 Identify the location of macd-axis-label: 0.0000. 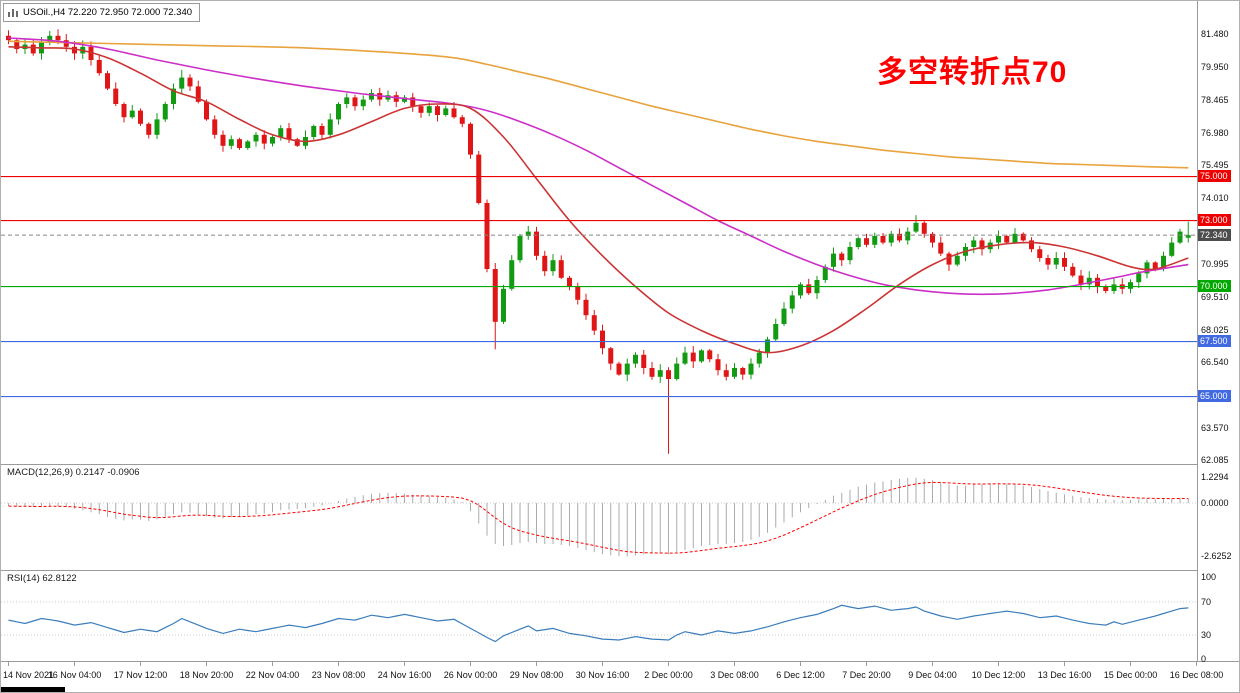
(1215, 502).